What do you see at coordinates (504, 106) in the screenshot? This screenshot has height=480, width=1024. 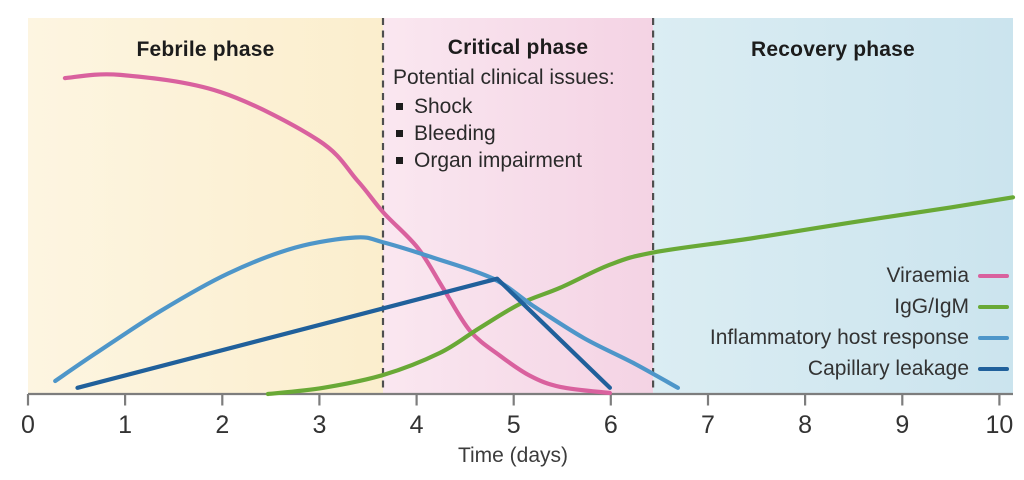 I see `clinical-issue-item: Shock` at bounding box center [504, 106].